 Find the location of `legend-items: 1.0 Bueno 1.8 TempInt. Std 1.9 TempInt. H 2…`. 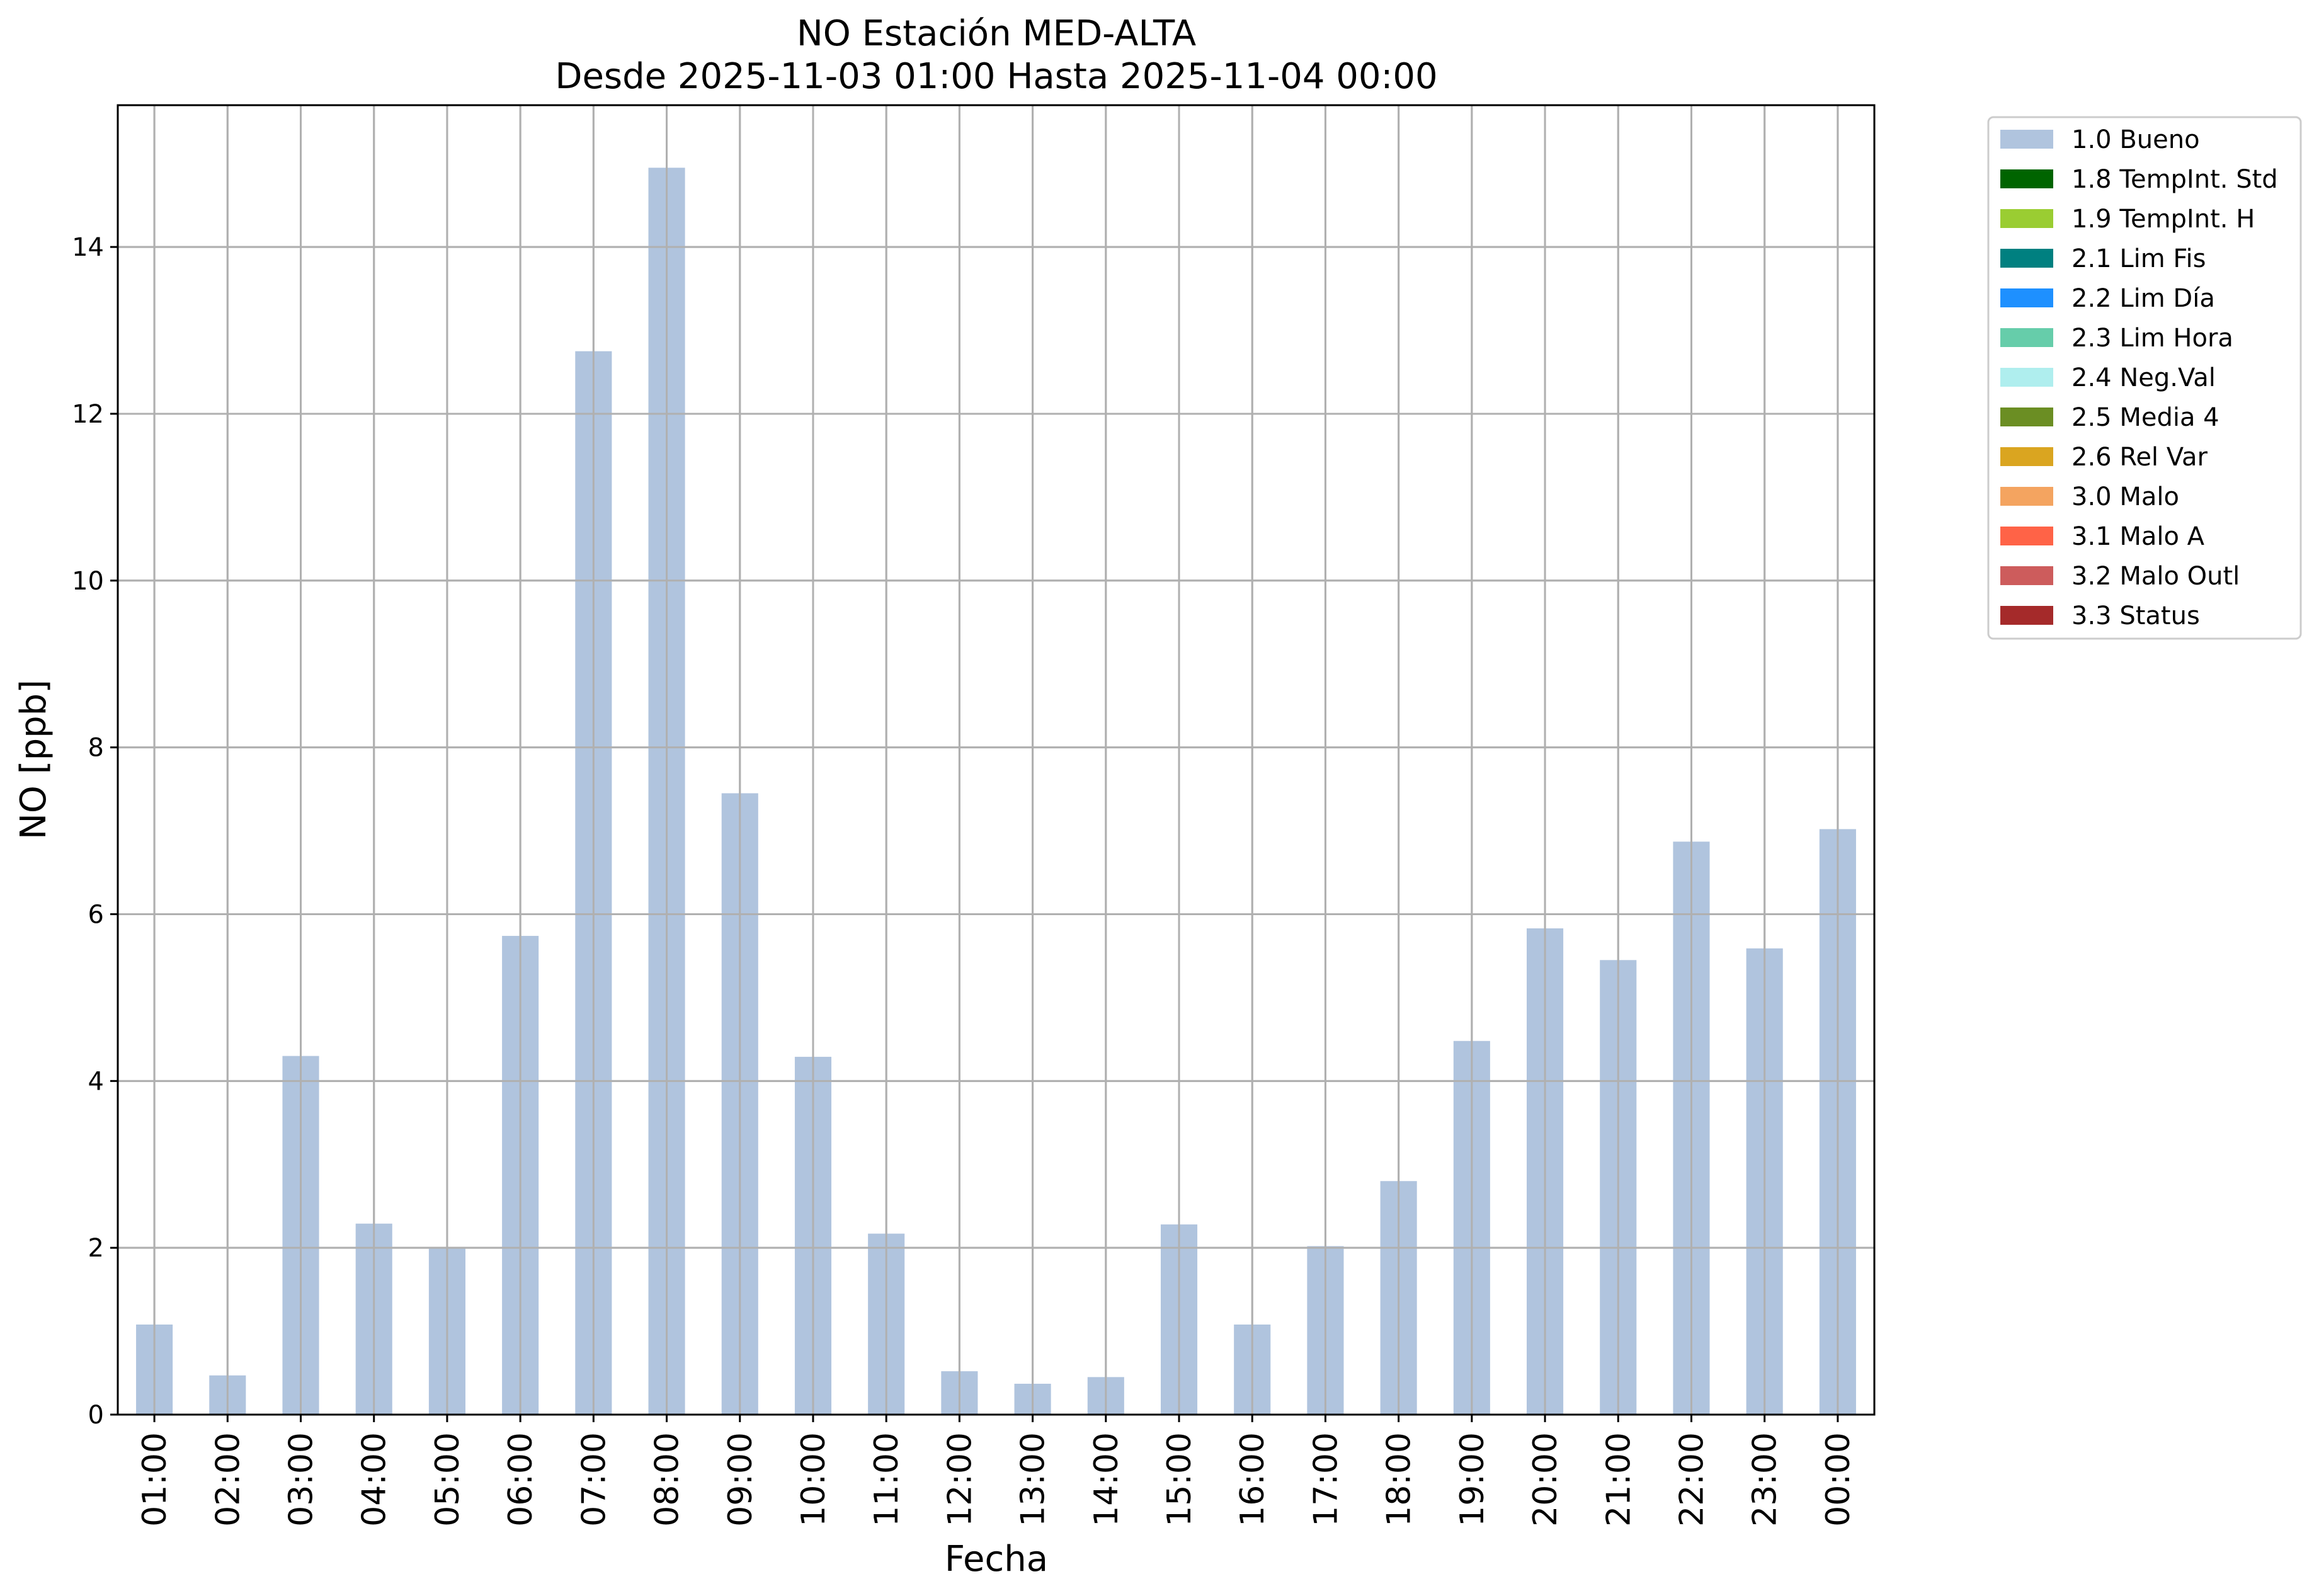

legend-items: 1.0 Bueno 1.8 TempInt. Std 1.9 TempInt. H 2… is located at coordinates (2139, 377).